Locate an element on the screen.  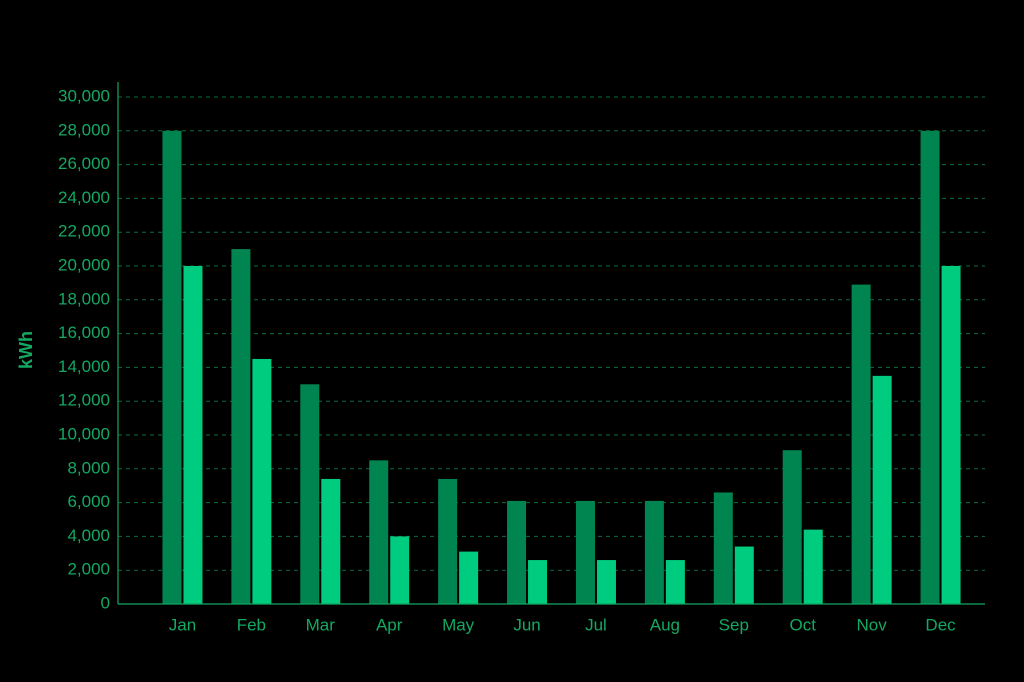
y-tick-label: 8,000 is located at coordinates (88, 467).